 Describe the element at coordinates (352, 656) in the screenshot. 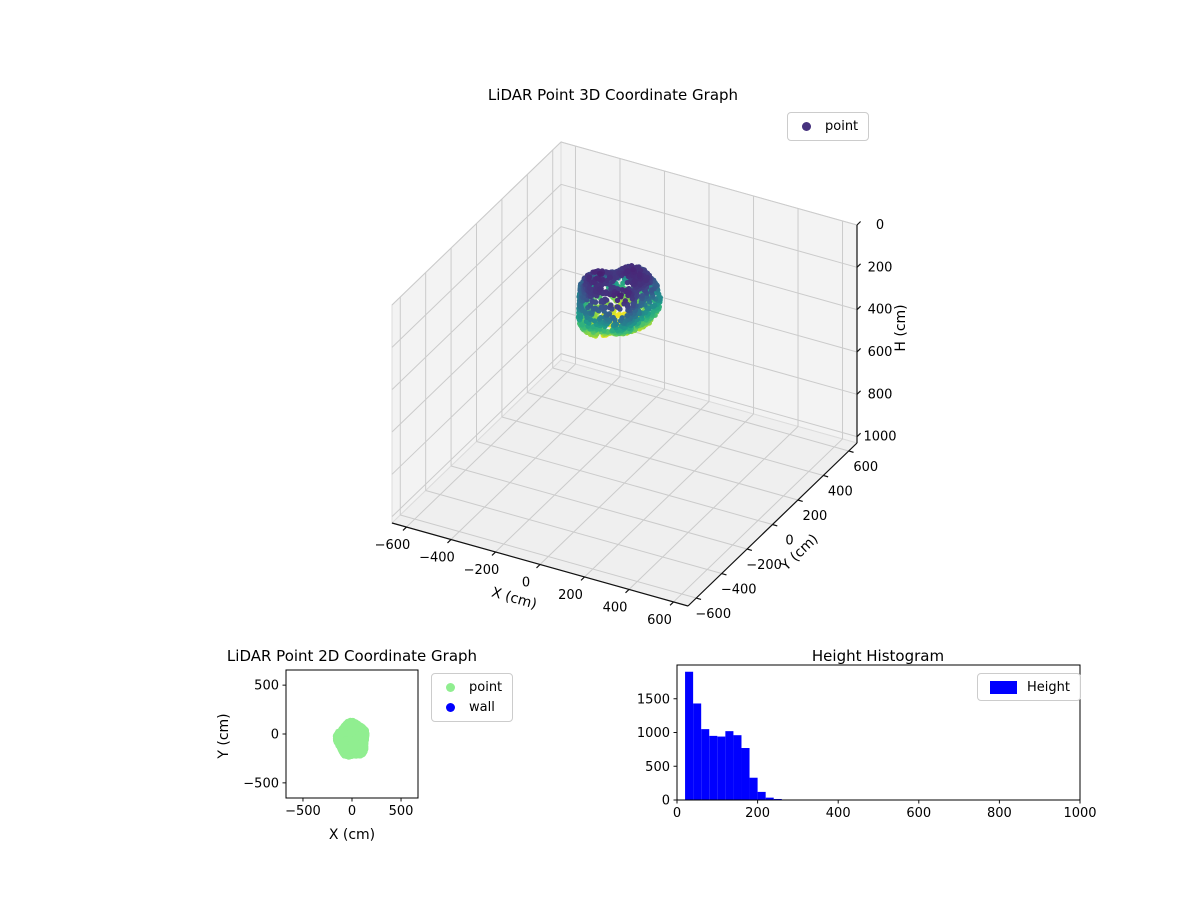

I see `plot2d-title: LiDAR Point 2D Coordinate Graph` at that location.